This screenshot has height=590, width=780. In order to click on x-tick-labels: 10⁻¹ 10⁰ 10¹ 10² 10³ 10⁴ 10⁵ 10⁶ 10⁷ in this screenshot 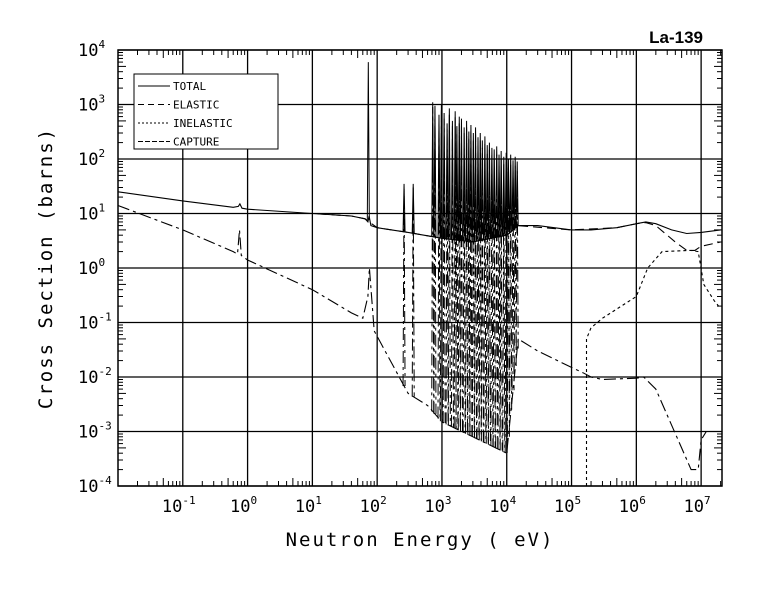, I will do `click(436, 505)`.